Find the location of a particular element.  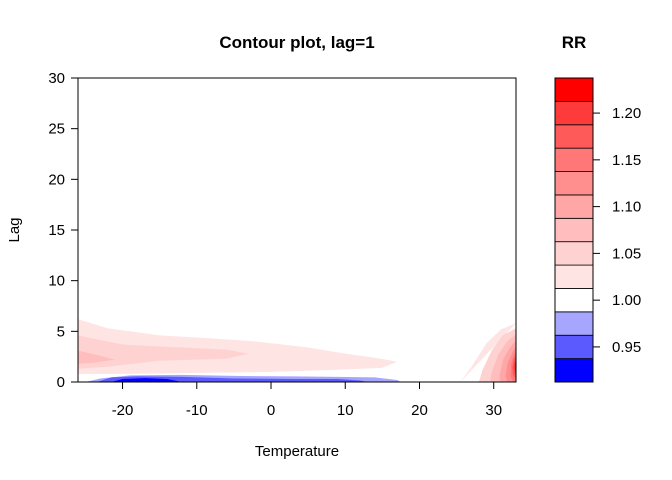

colorbar-tick-label: 1.15 is located at coordinates (626, 160).